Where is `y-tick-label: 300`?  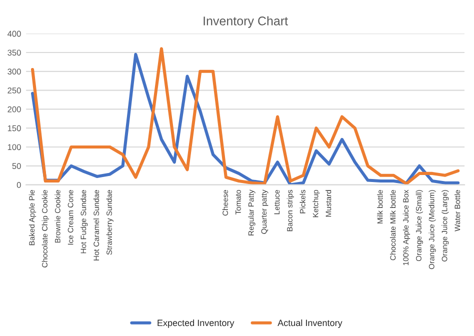 y-tick-label: 300 is located at coordinates (14, 71).